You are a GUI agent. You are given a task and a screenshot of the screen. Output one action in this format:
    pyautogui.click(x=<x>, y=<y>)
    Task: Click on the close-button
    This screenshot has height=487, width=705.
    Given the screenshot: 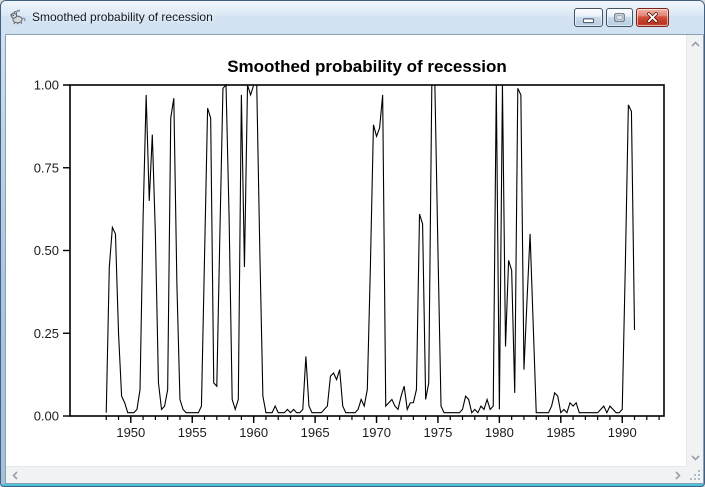 What is the action you would take?
    pyautogui.click(x=652, y=17)
    